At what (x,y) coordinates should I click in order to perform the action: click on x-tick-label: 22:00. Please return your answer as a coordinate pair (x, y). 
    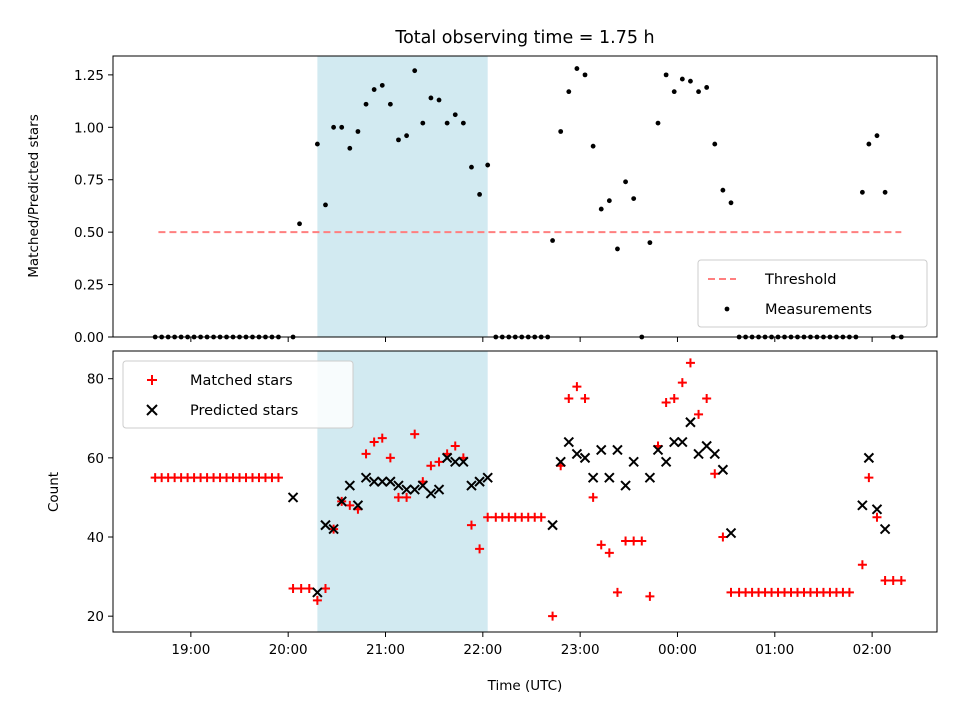
    Looking at the image, I should click on (482, 650).